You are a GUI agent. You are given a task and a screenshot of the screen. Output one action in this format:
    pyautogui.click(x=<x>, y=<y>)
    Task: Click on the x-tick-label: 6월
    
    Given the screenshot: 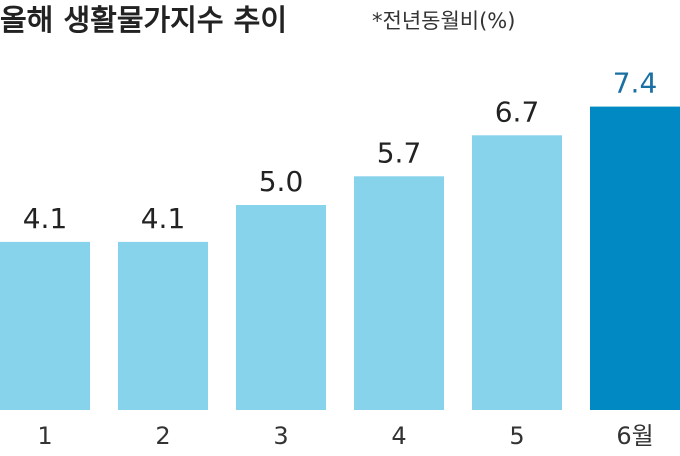 What is the action you would take?
    pyautogui.click(x=634, y=436)
    